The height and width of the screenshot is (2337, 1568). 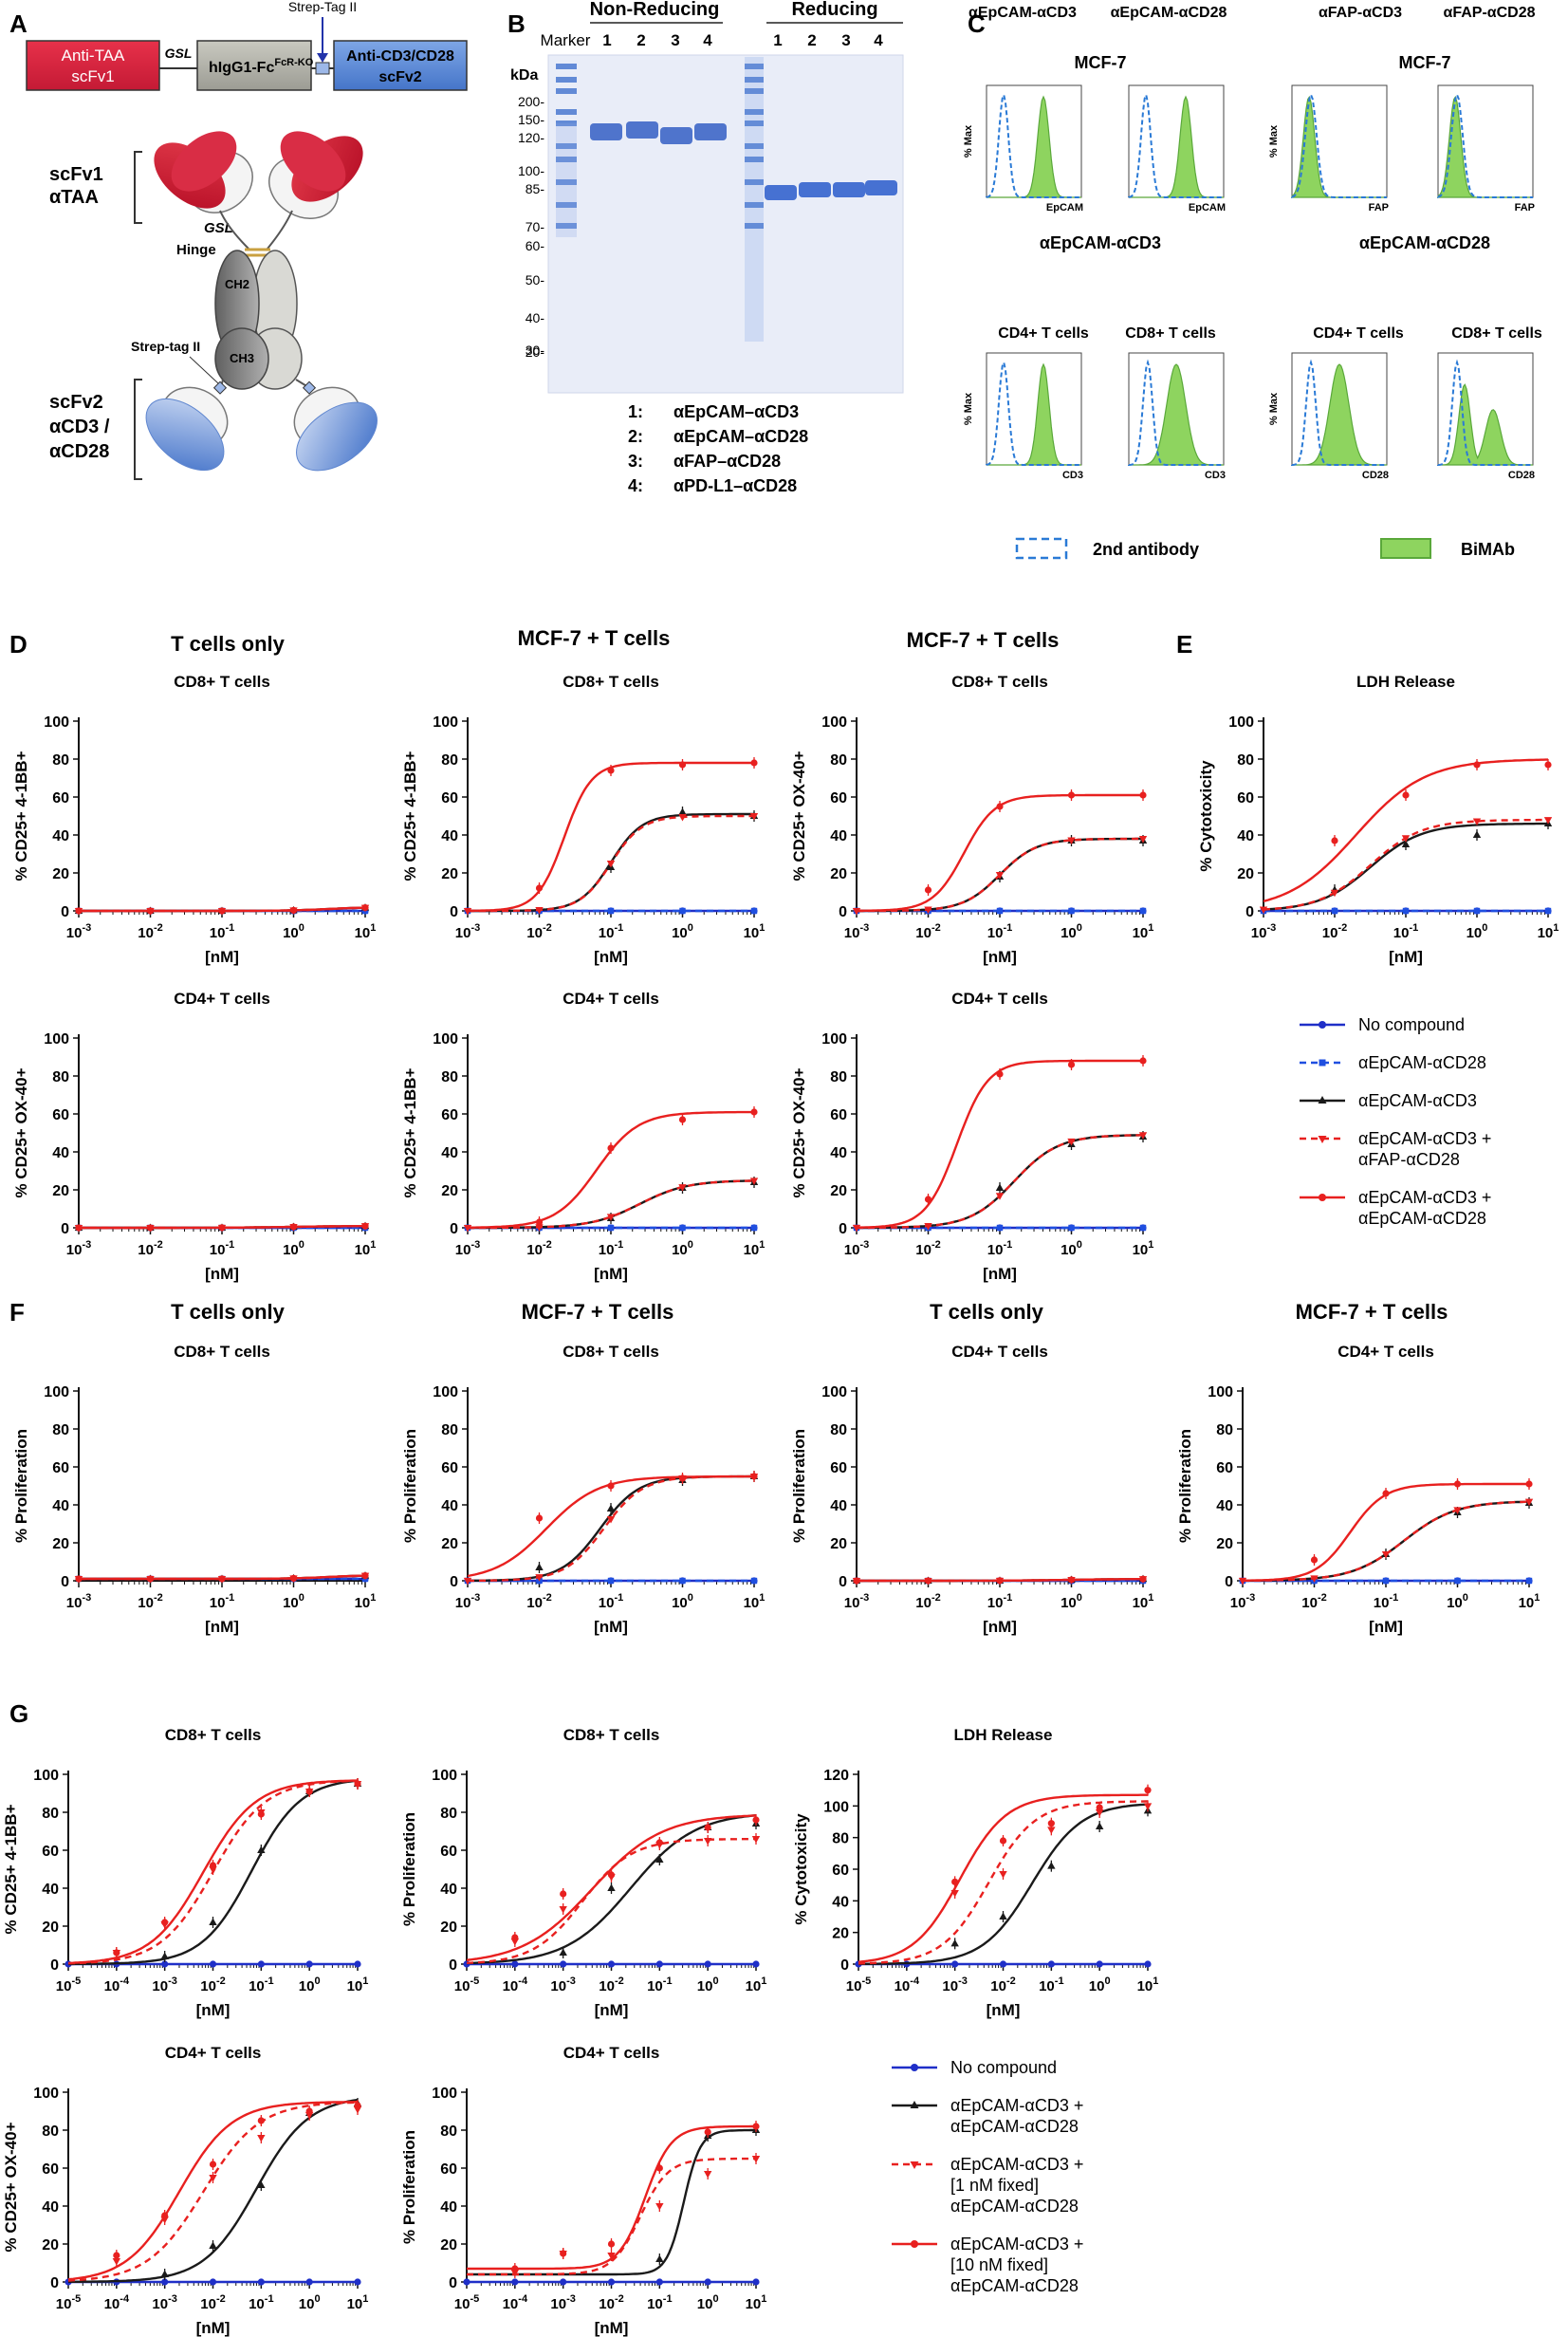 What do you see at coordinates (515, 2302) in the screenshot?
I see `x-tick-label: 10⁻⁴` at bounding box center [515, 2302].